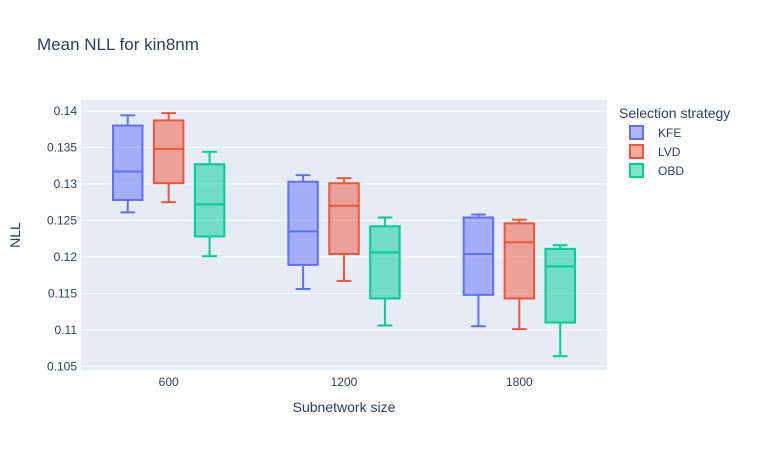  I want to click on legend-title: Selection strategy, so click(674, 113).